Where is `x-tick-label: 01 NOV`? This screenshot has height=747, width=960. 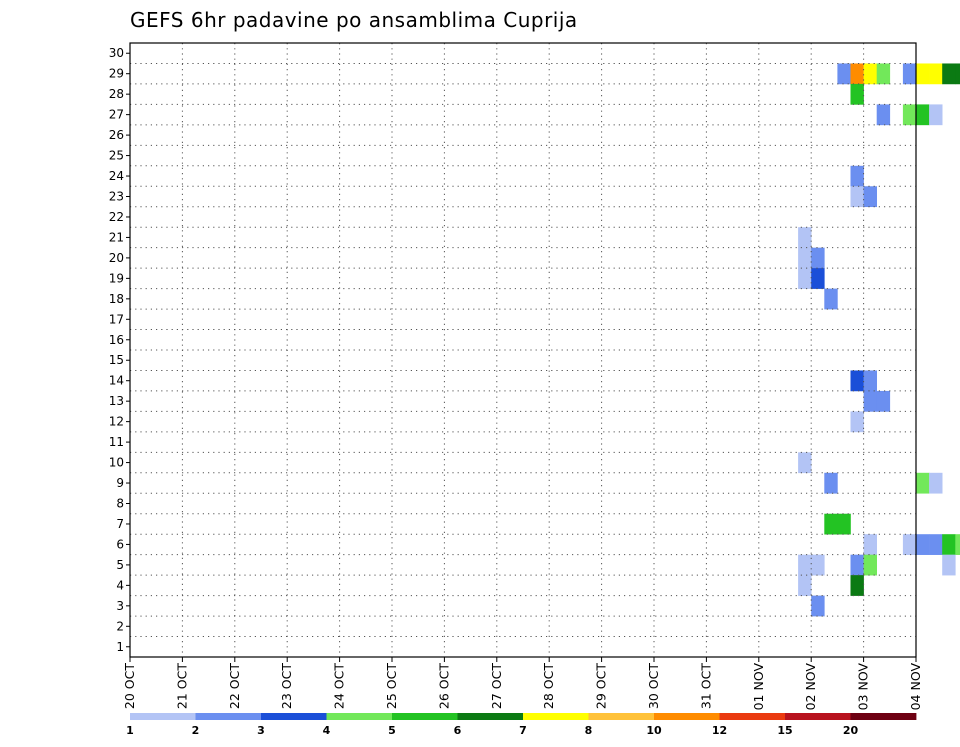 x-tick-label: 01 NOV is located at coordinates (758, 687).